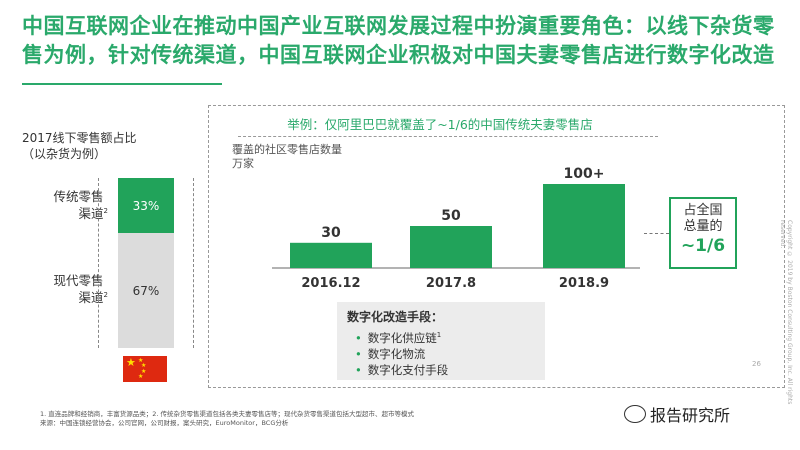 The width and height of the screenshot is (800, 450). I want to click on means-item: 数字化物流, so click(401, 354).